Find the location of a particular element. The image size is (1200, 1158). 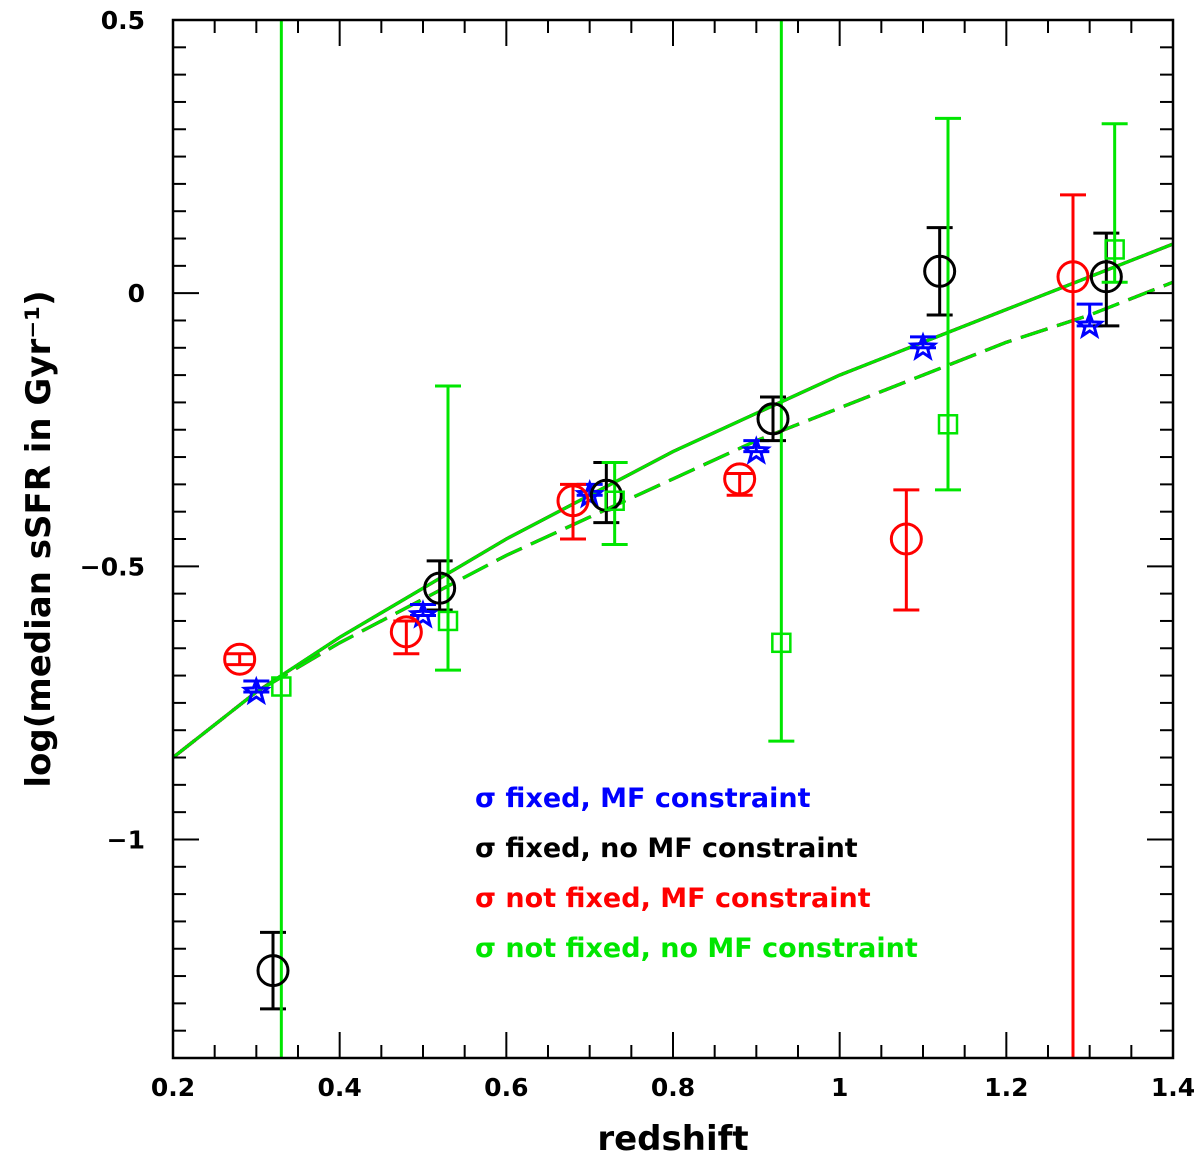

x-tick-label: 0.6 is located at coordinates (506, 1087).